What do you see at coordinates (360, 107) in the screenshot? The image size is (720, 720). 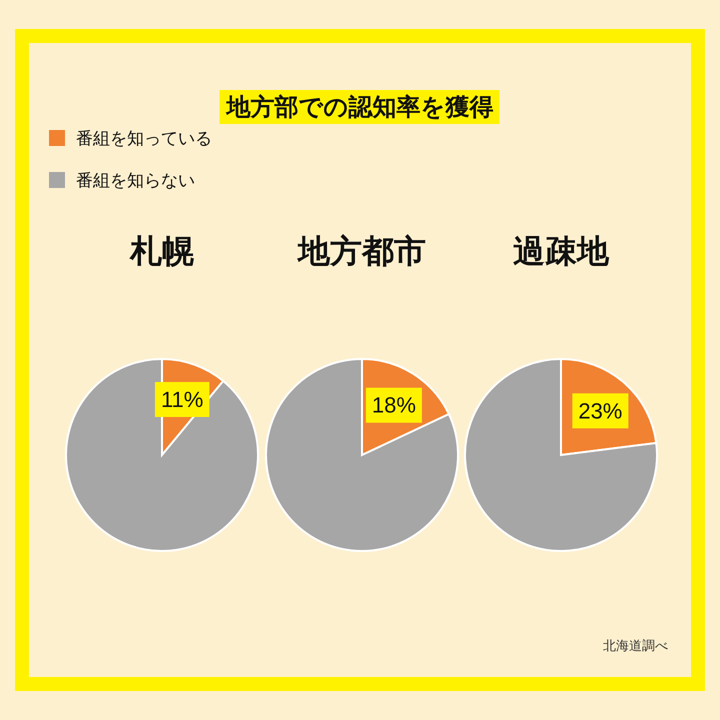 I see `text: 地方部での認知率を獲得` at bounding box center [360, 107].